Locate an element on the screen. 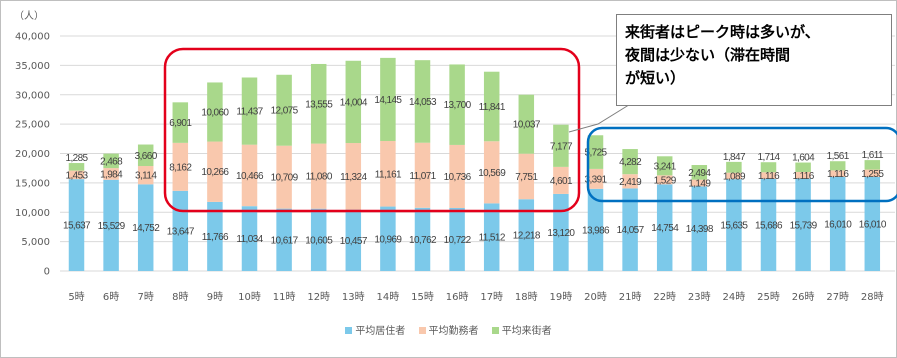  y-tick-label: 10,000 is located at coordinates (32, 213).